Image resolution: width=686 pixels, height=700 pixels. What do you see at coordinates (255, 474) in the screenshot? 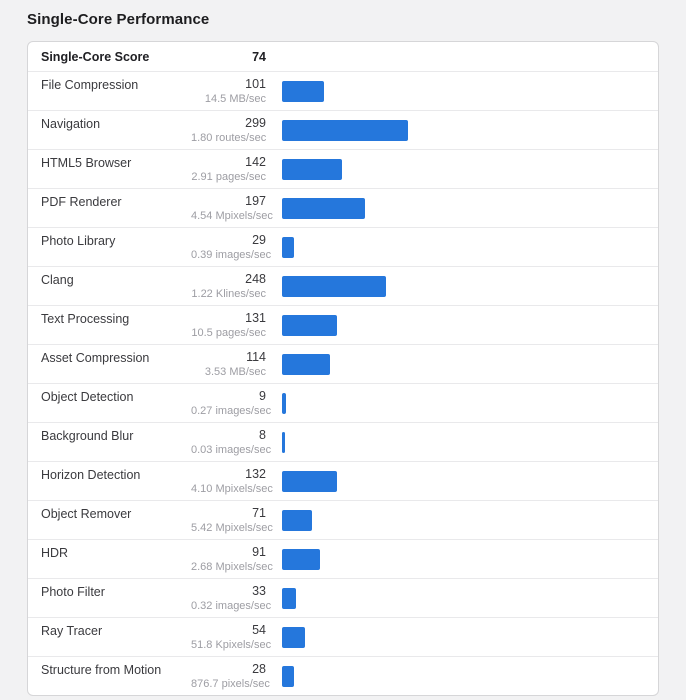
I see `benchmark-score: 132` at bounding box center [255, 474].